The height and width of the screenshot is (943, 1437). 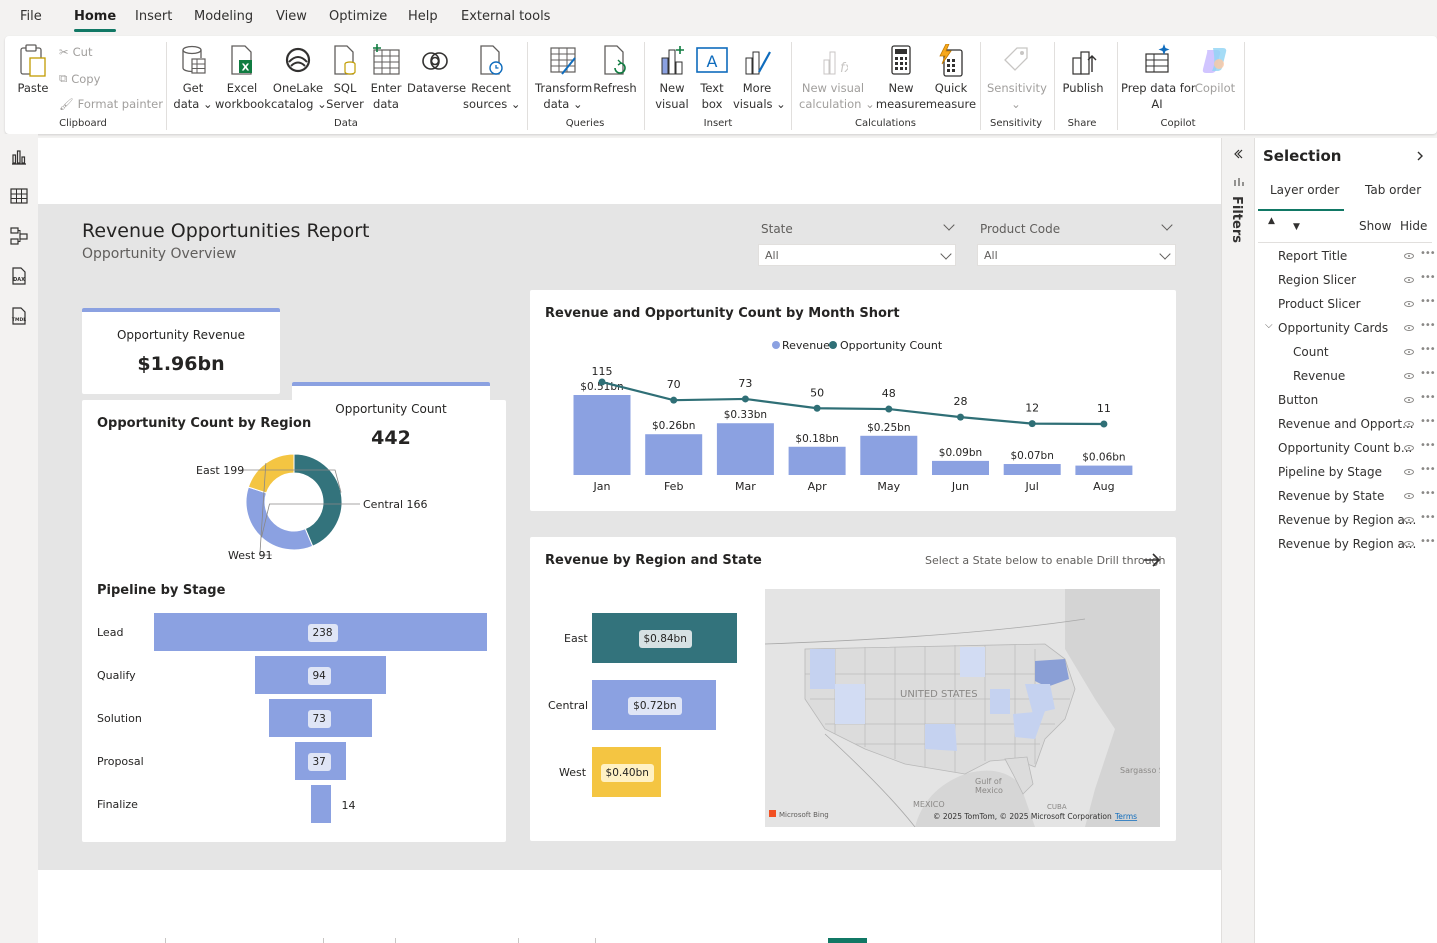 I want to click on new-visual-calculation-button: fx New visual calculation ⌄, so click(x=837, y=78).